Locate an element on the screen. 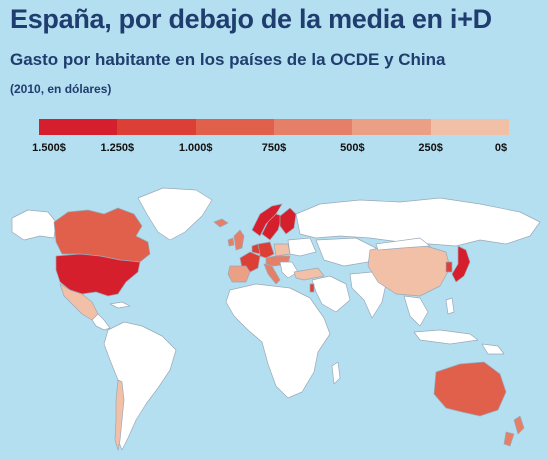 The height and width of the screenshot is (459, 548). papua-new-guinea is located at coordinates (493, 349).